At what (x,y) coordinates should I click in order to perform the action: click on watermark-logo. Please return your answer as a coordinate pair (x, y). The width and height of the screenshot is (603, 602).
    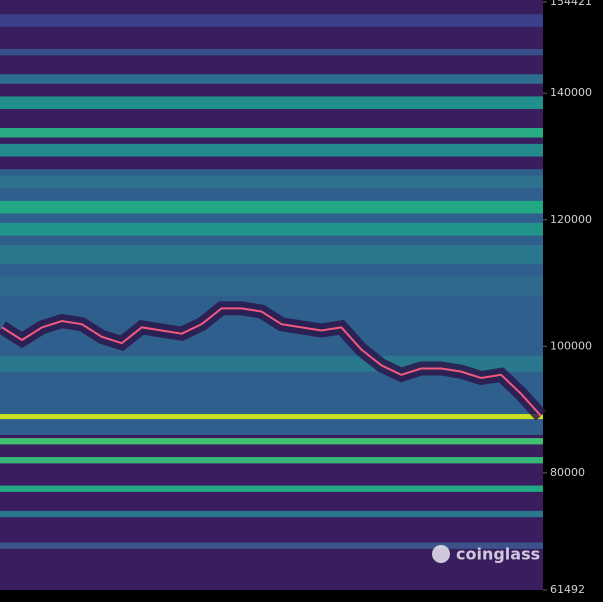
    Looking at the image, I should click on (441, 554).